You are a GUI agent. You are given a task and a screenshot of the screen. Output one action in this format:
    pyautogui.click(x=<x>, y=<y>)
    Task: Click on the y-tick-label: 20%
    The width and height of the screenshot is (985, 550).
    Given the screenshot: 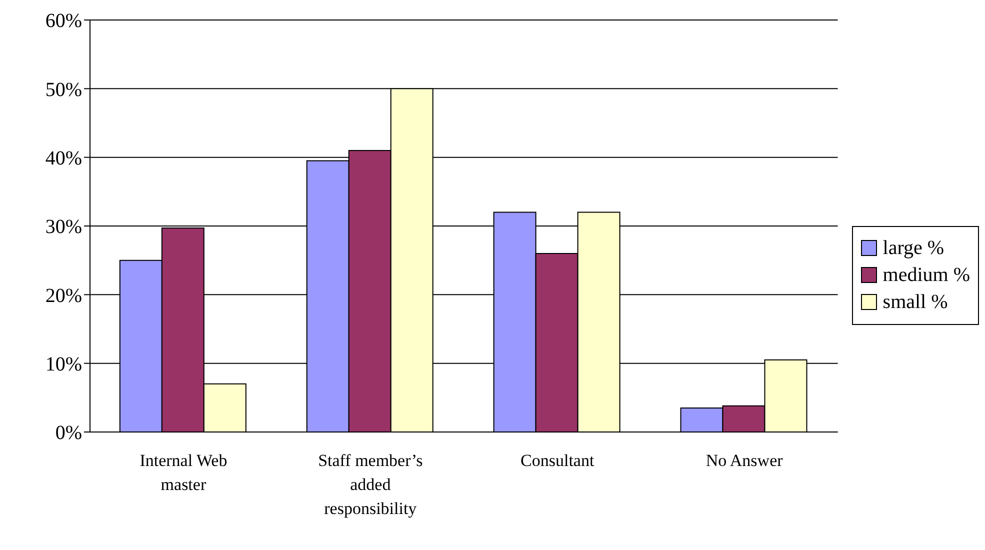 What is the action you would take?
    pyautogui.click(x=63, y=295)
    